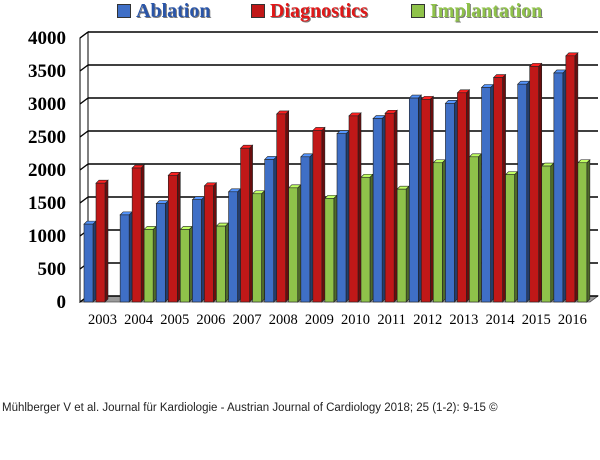 The width and height of the screenshot is (600, 460). Describe the element at coordinates (407, 244) in the screenshot. I see `bar-side-implantation-2011` at that location.